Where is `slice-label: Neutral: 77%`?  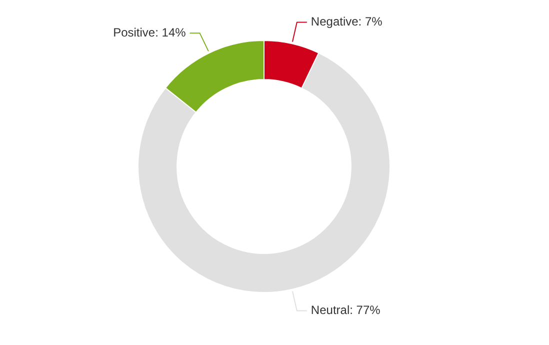 slice-label: Neutral: 77% is located at coordinates (345, 310).